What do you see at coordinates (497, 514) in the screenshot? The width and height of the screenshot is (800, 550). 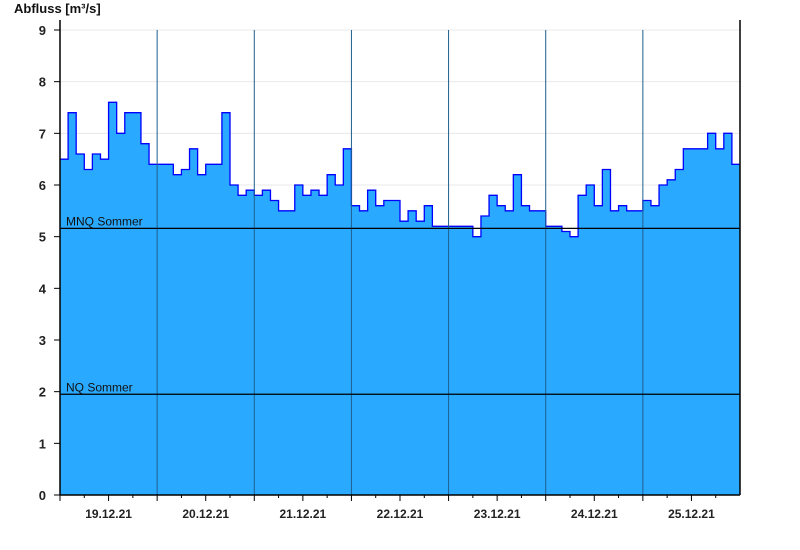 I see `x-tick-label: 23.12.21` at bounding box center [497, 514].